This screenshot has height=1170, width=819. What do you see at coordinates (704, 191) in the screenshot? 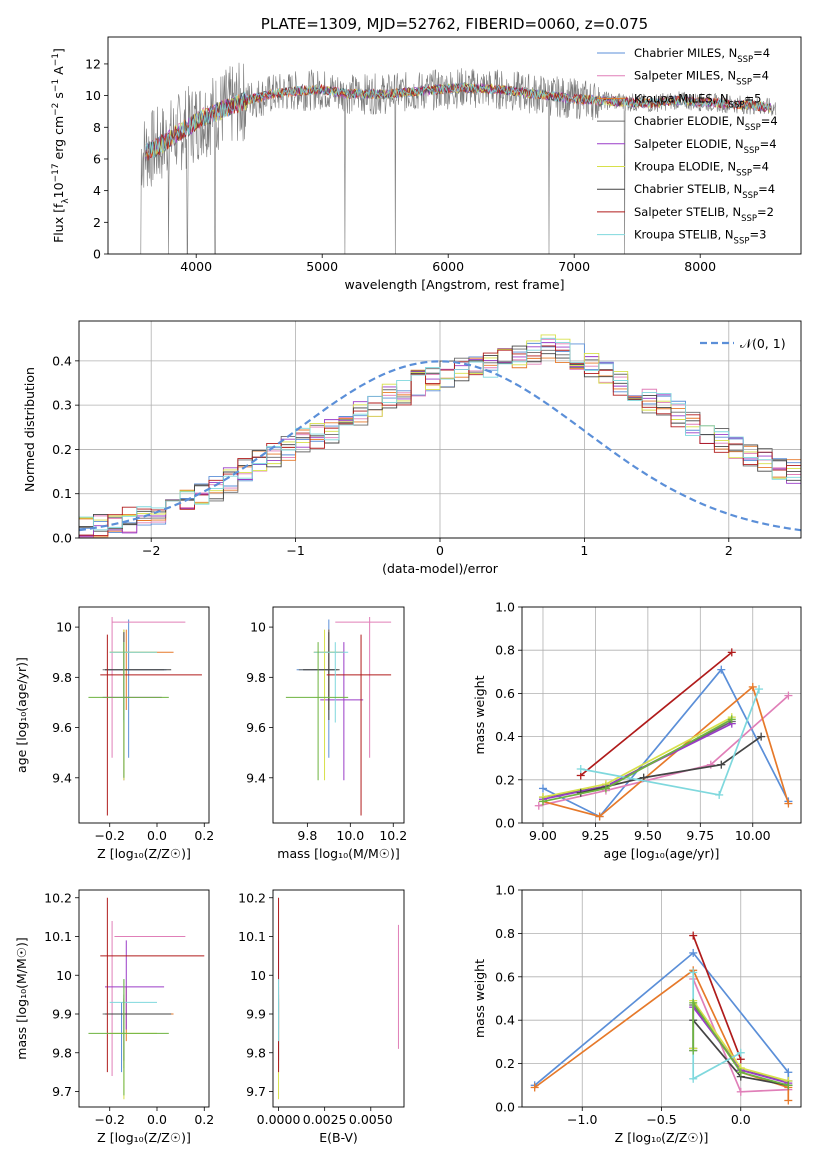
I see `legend-entry: Chabrier STELIB, NSSP=4` at bounding box center [704, 191].